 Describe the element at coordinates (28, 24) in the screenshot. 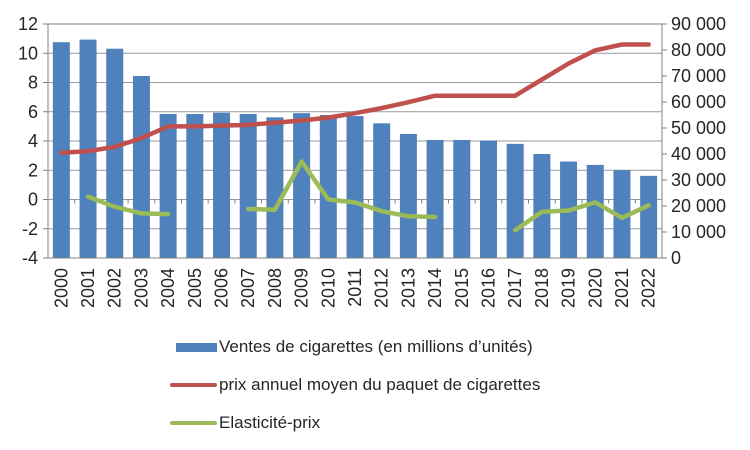

I see `left-axis-label: 12` at that location.